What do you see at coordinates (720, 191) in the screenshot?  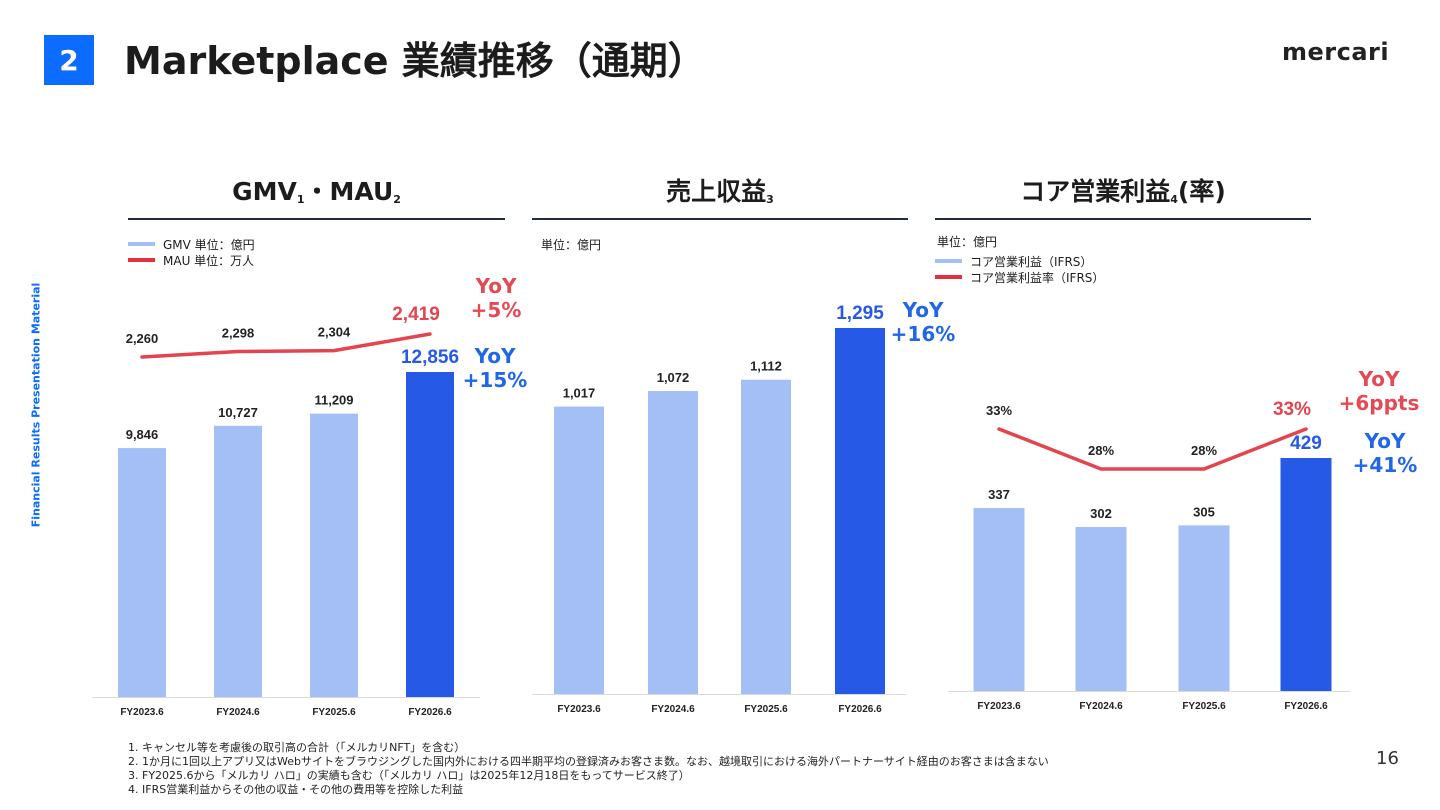 I see `panel-title-revenue: 売上収益3` at bounding box center [720, 191].